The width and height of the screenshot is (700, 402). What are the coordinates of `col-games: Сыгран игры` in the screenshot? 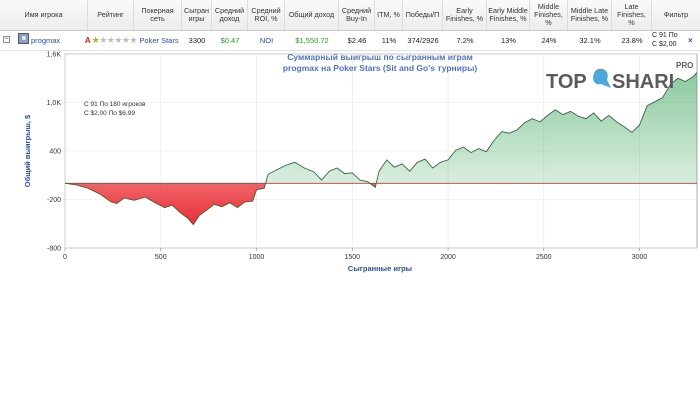 It's located at (197, 15).